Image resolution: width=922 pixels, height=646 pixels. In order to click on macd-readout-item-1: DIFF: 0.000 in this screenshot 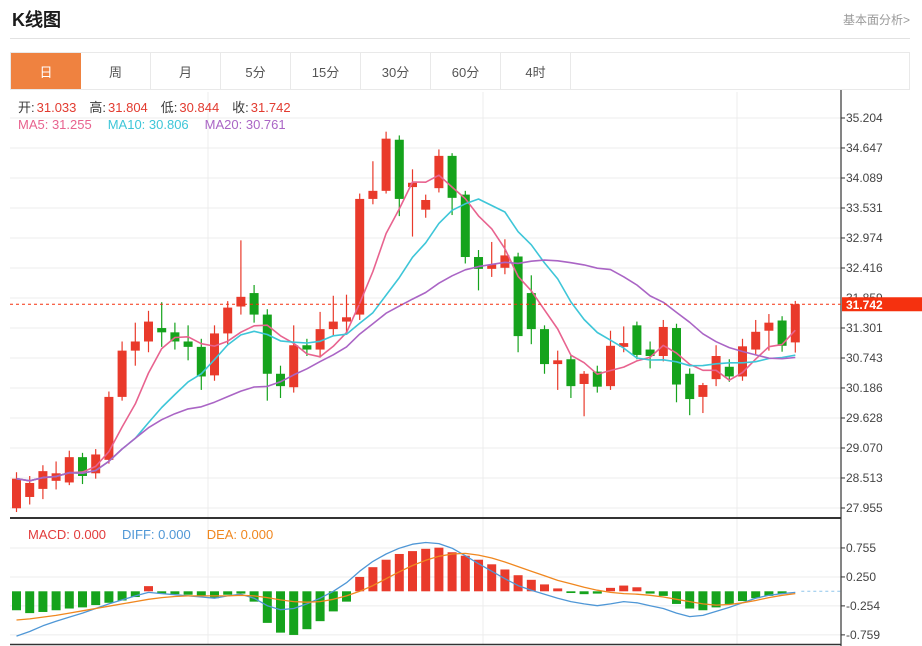, I will do `click(156, 534)`.